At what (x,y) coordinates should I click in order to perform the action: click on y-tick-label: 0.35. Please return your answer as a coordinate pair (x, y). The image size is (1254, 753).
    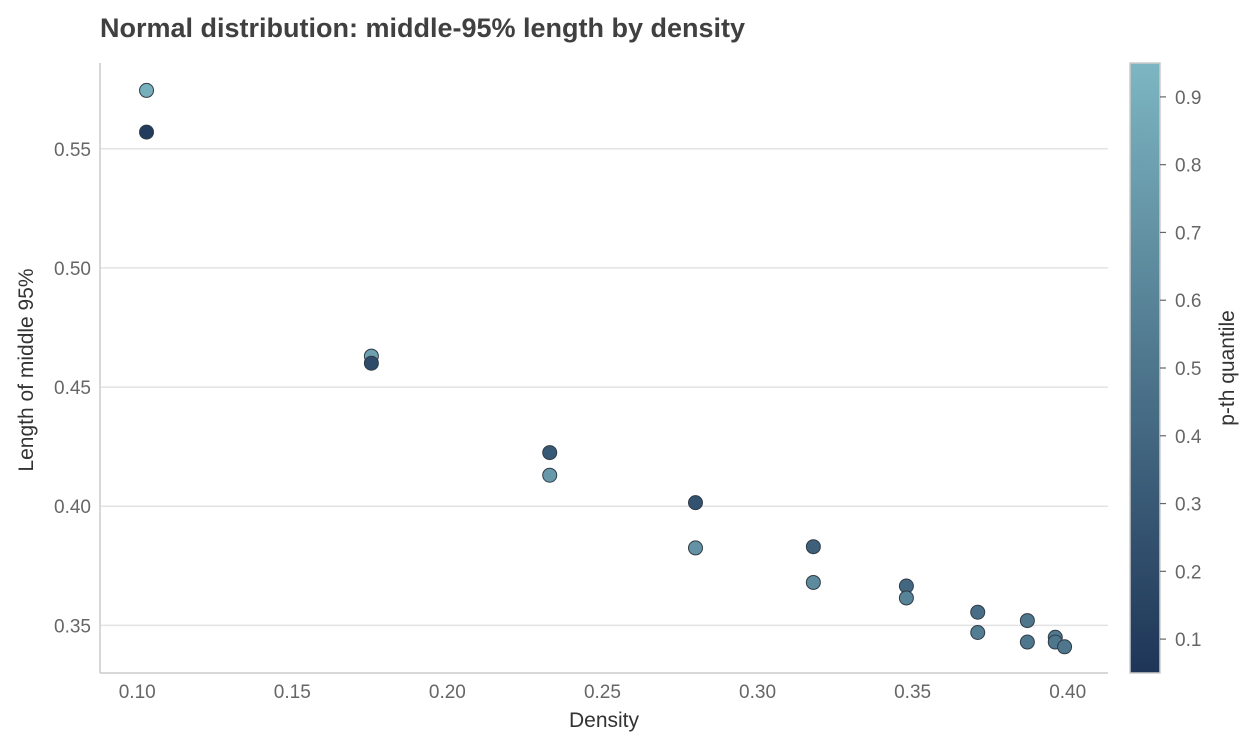
    Looking at the image, I should click on (72, 626).